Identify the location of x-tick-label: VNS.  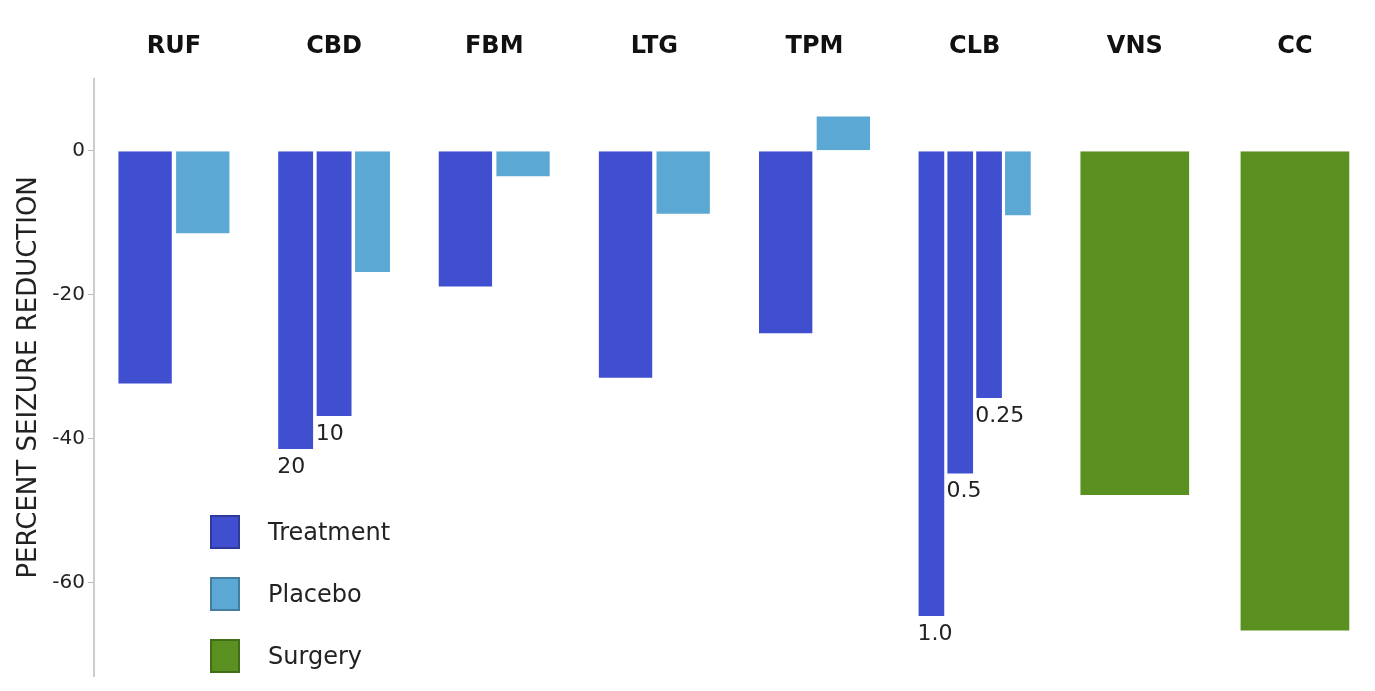
(1134, 44).